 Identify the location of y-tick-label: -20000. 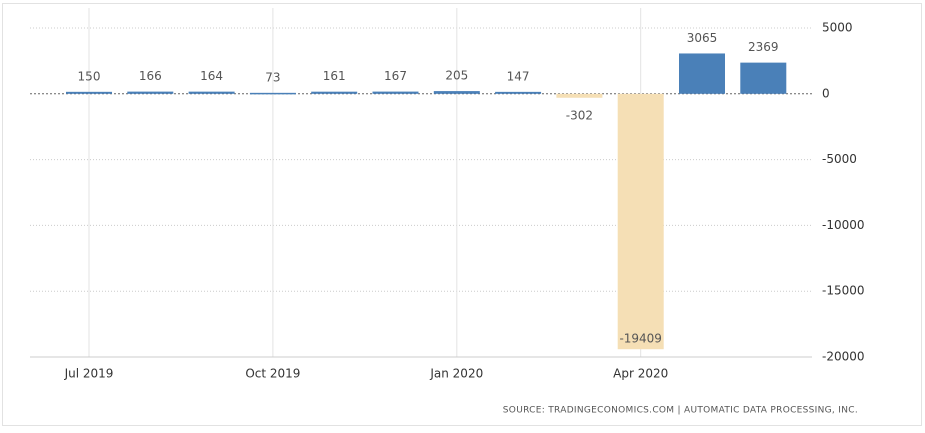
(843, 357).